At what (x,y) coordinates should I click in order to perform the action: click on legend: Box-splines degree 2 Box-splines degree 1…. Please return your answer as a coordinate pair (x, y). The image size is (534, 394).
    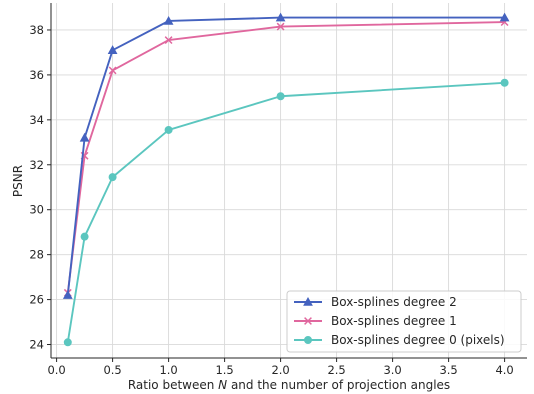
    Looking at the image, I should click on (404, 321).